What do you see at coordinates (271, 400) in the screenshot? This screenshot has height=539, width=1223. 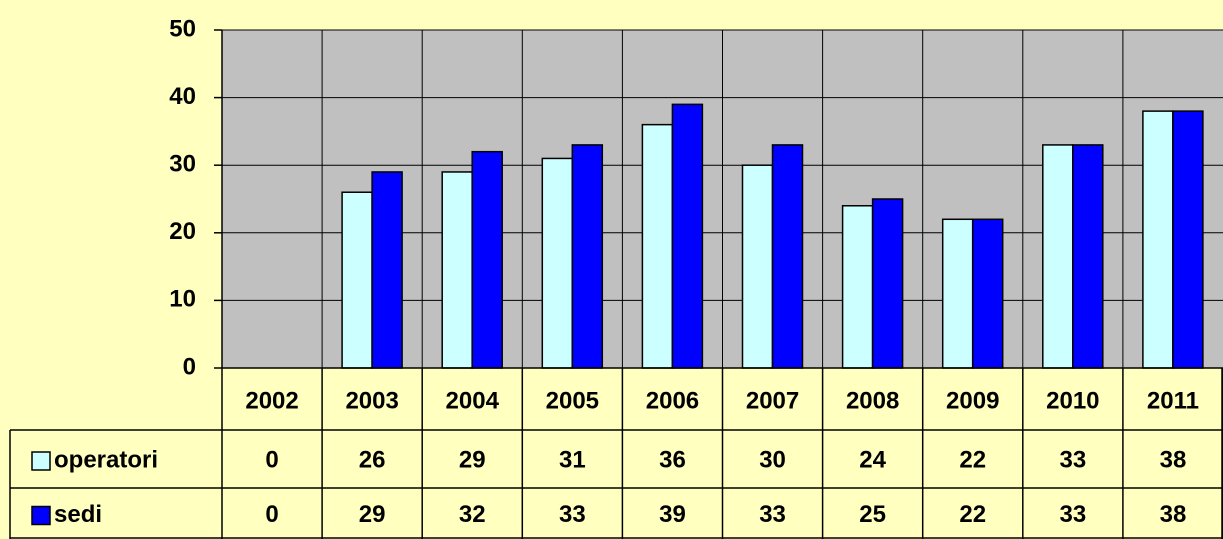 I see `x-tick-label: 2002` at bounding box center [271, 400].